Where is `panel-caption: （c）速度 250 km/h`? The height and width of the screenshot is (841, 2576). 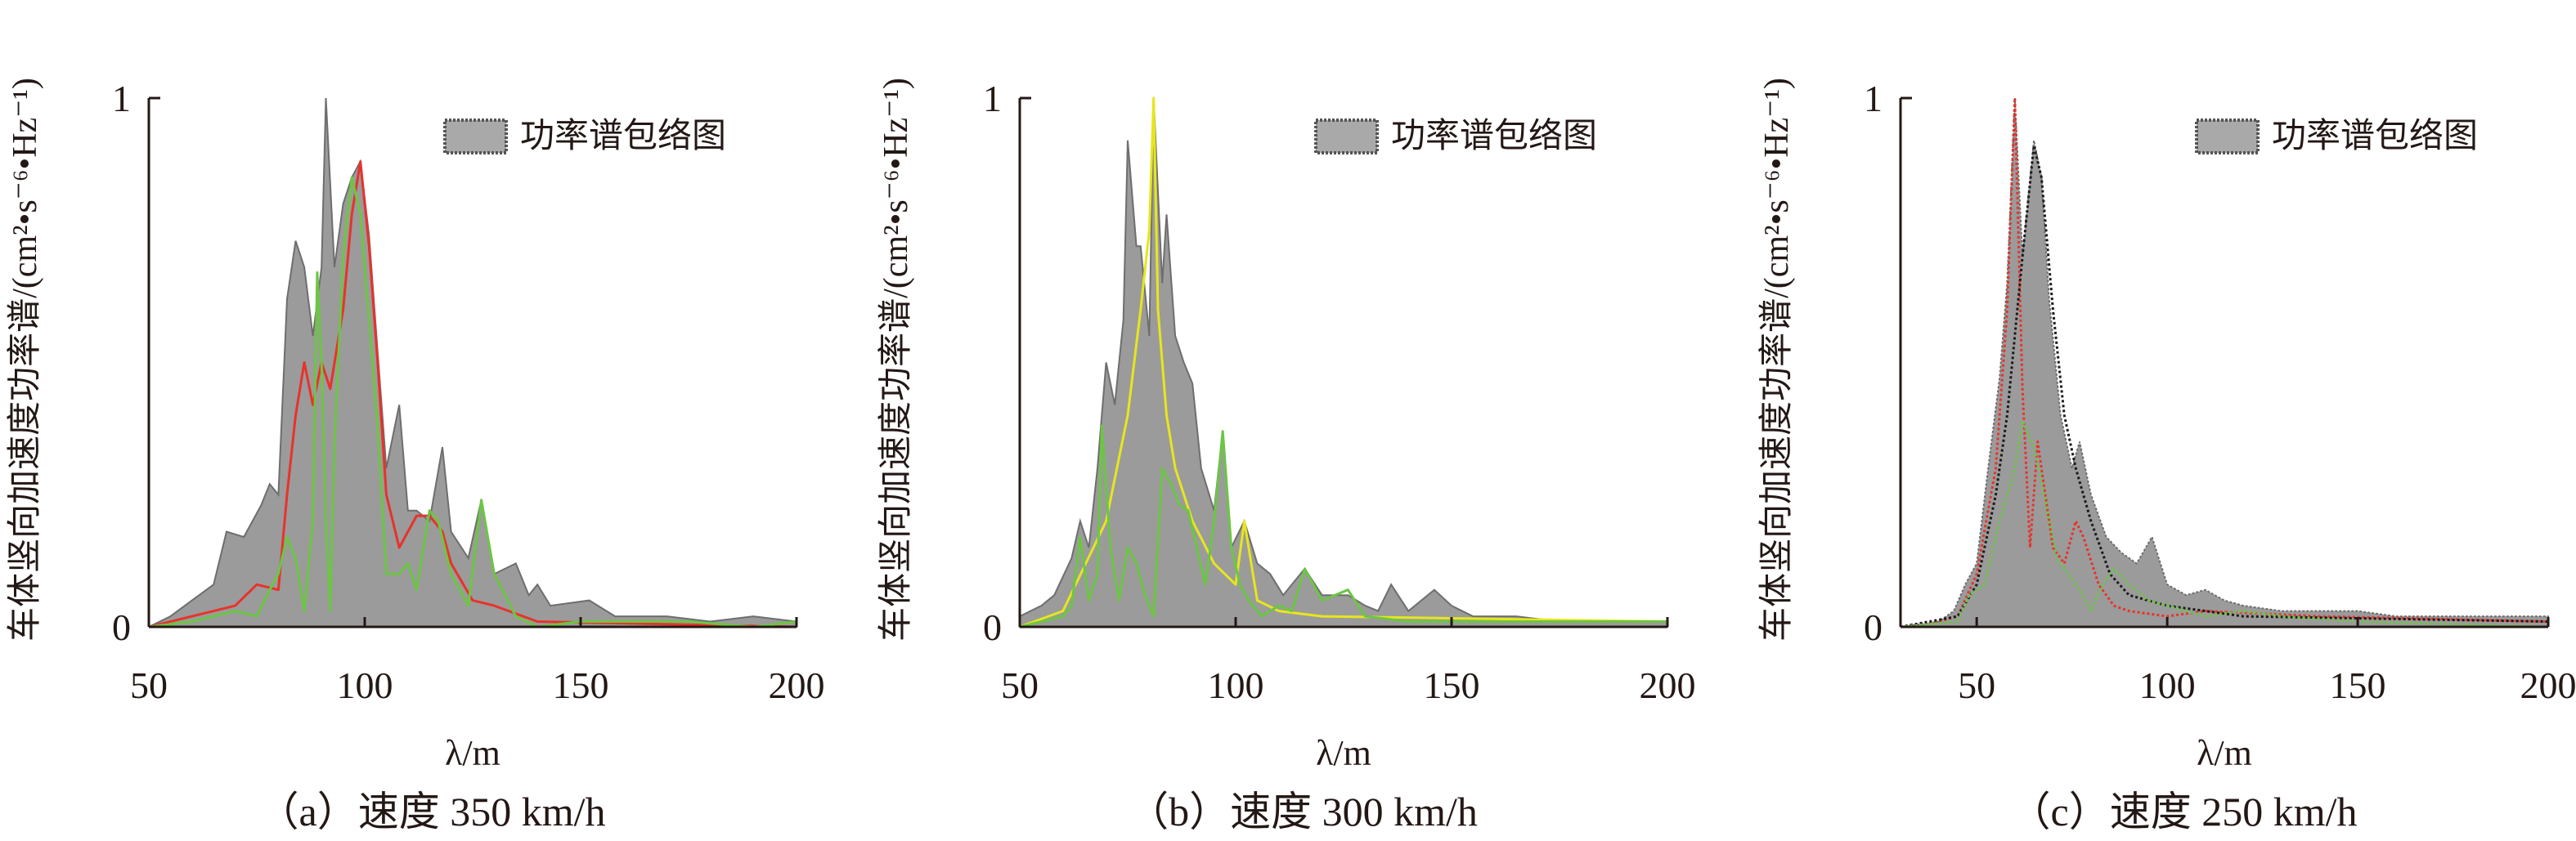 panel-caption: （c）速度 250 km/h is located at coordinates (2184, 812).